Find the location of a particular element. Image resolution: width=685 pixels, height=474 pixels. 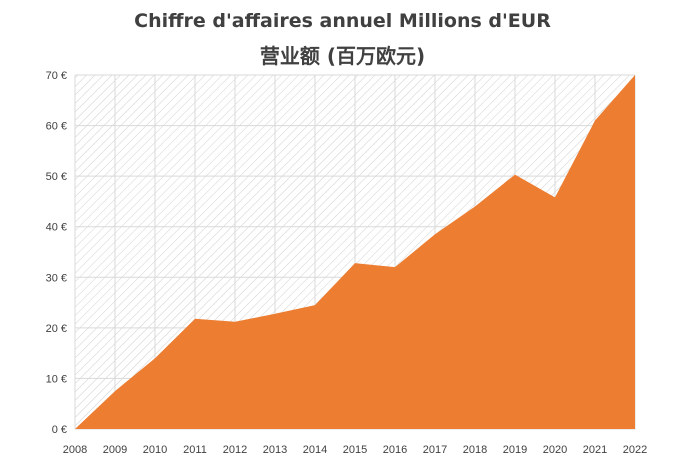

chart-title: Chiffre d'affaires annuel Millions d'EUR is located at coordinates (342, 21).